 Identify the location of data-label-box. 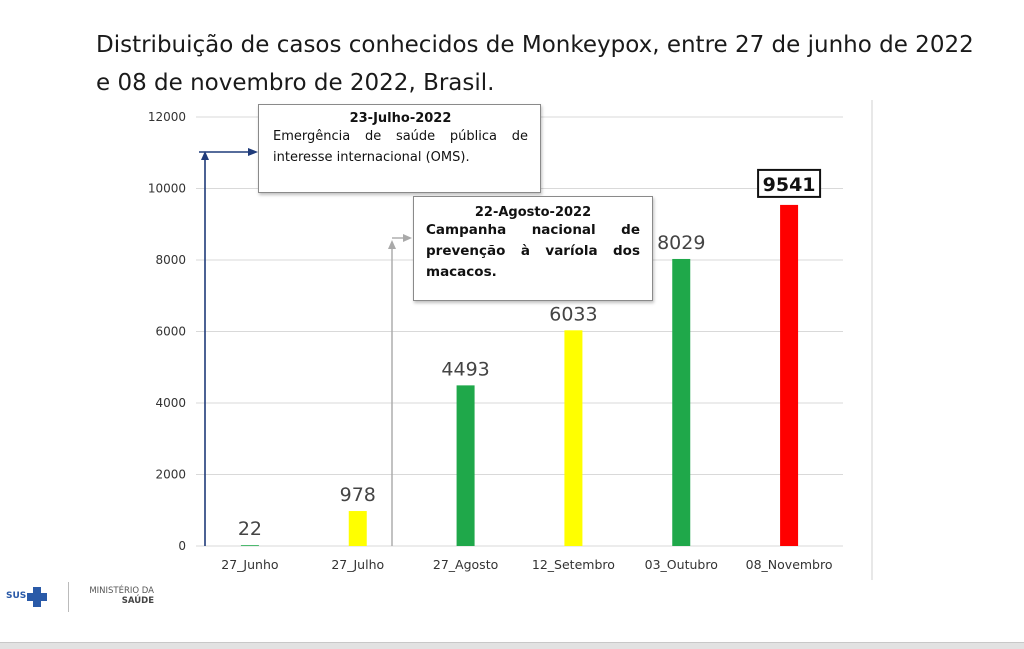
(789, 183).